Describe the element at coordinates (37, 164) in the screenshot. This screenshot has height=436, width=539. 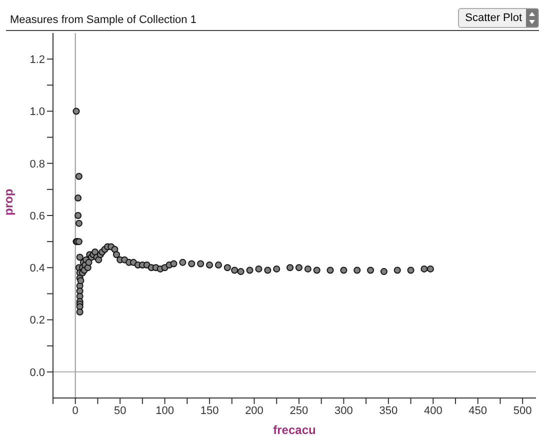
I see `y-tick-label: 0.8` at that location.